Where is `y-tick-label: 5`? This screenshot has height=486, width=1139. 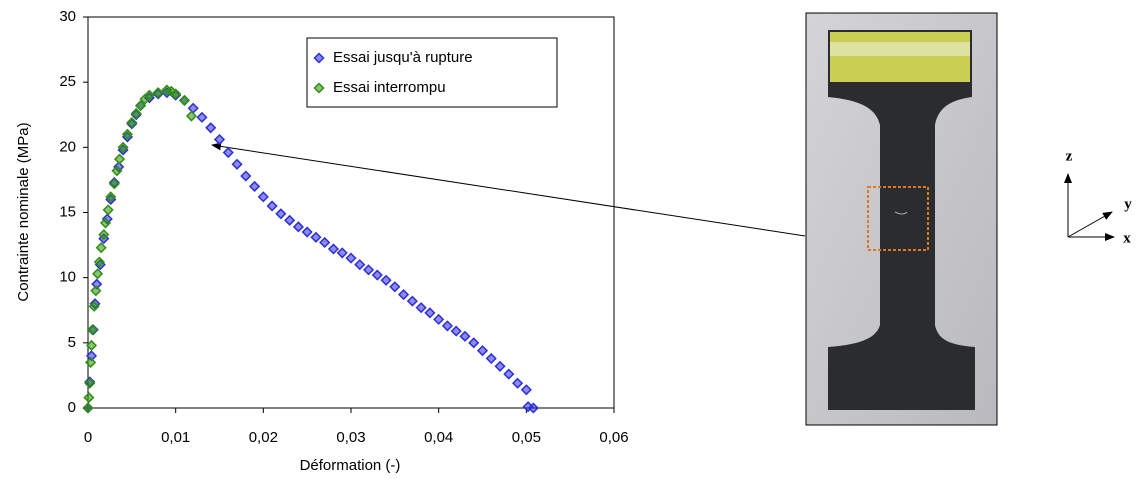
y-tick-label: 5 is located at coordinates (72, 342).